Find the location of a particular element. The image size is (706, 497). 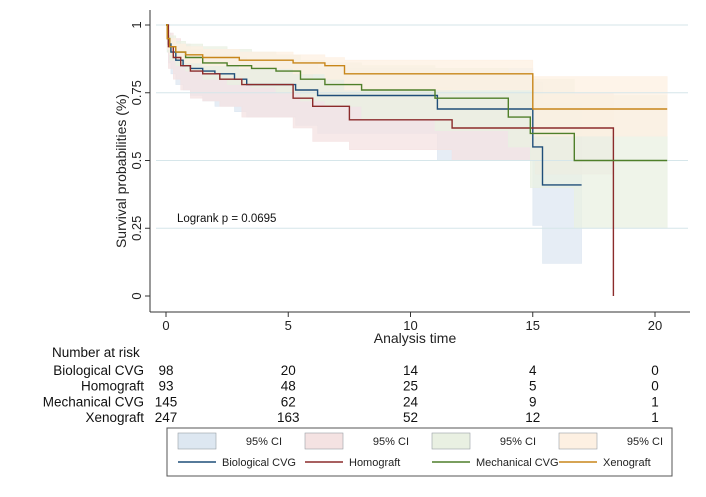

risk-count: 145 is located at coordinates (166, 401).